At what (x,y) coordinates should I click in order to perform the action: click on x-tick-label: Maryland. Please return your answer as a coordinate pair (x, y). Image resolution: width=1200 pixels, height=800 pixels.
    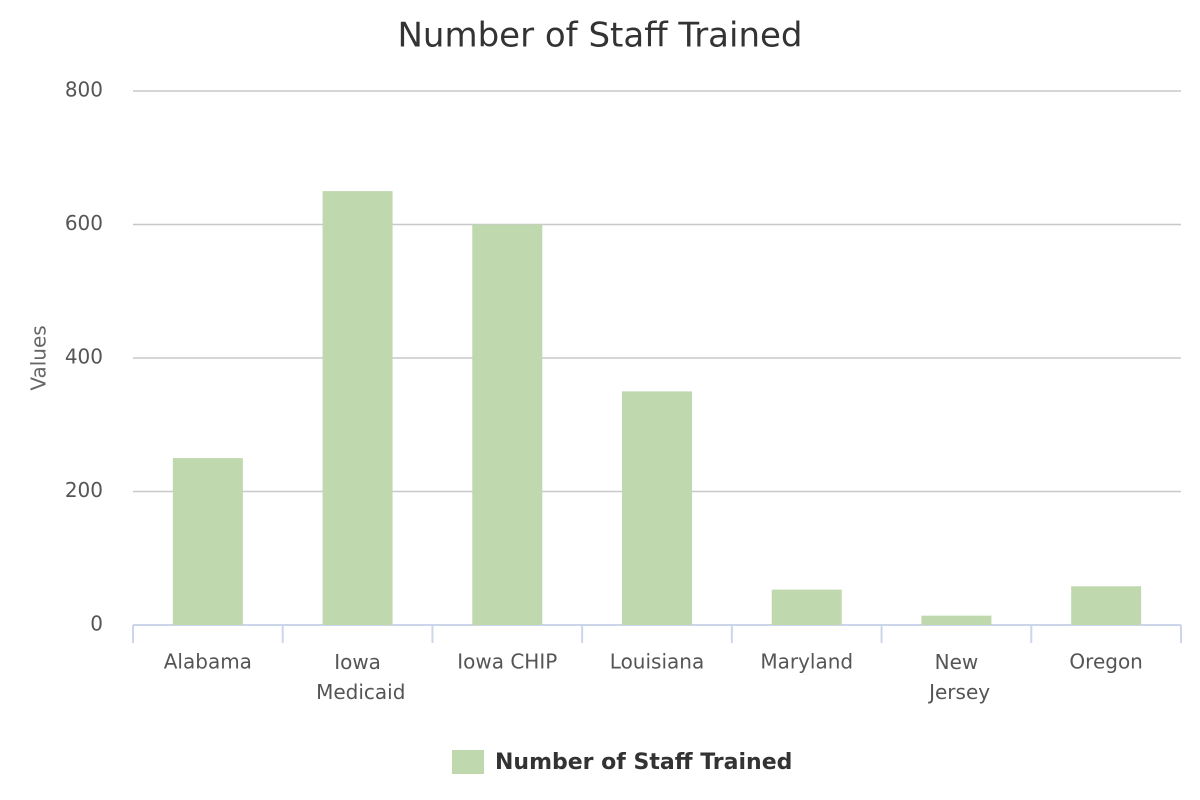
    Looking at the image, I should click on (806, 662).